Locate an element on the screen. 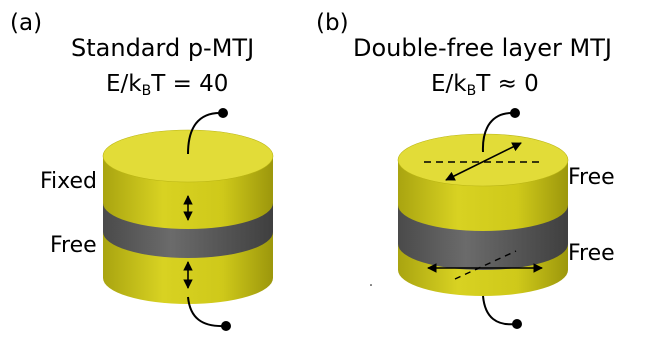 This screenshot has width=650, height=337. panel-b-bottom-terminal is located at coordinates (517, 324).